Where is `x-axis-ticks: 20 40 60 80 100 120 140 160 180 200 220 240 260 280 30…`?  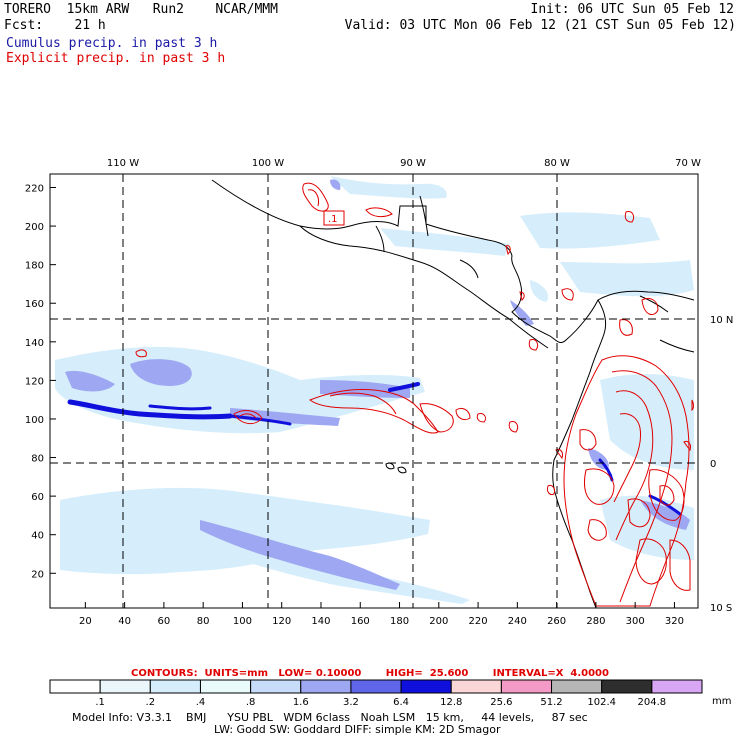 x-axis-ticks: 20 40 60 80 100 120 140 160 180 200 220 240 260 280 30… is located at coordinates (381, 614).